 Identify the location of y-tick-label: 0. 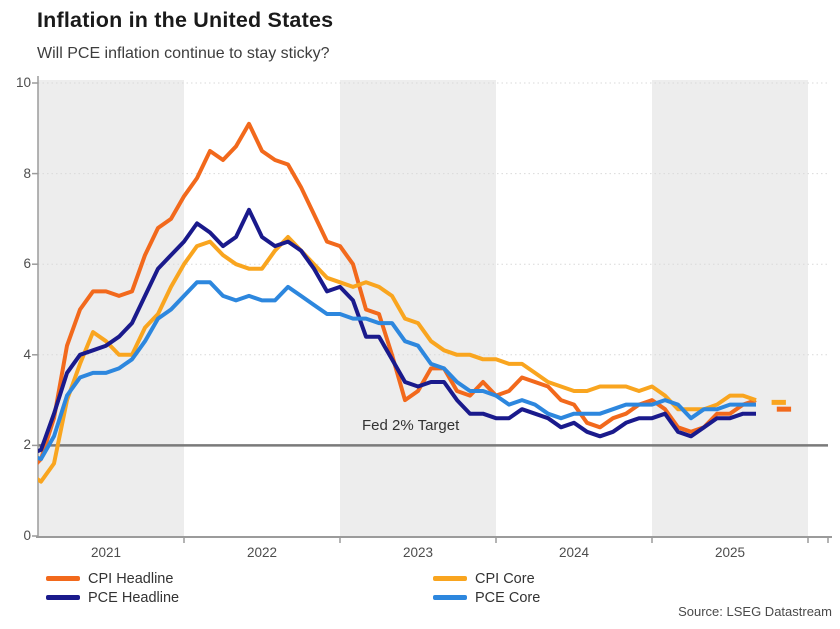
(27, 535).